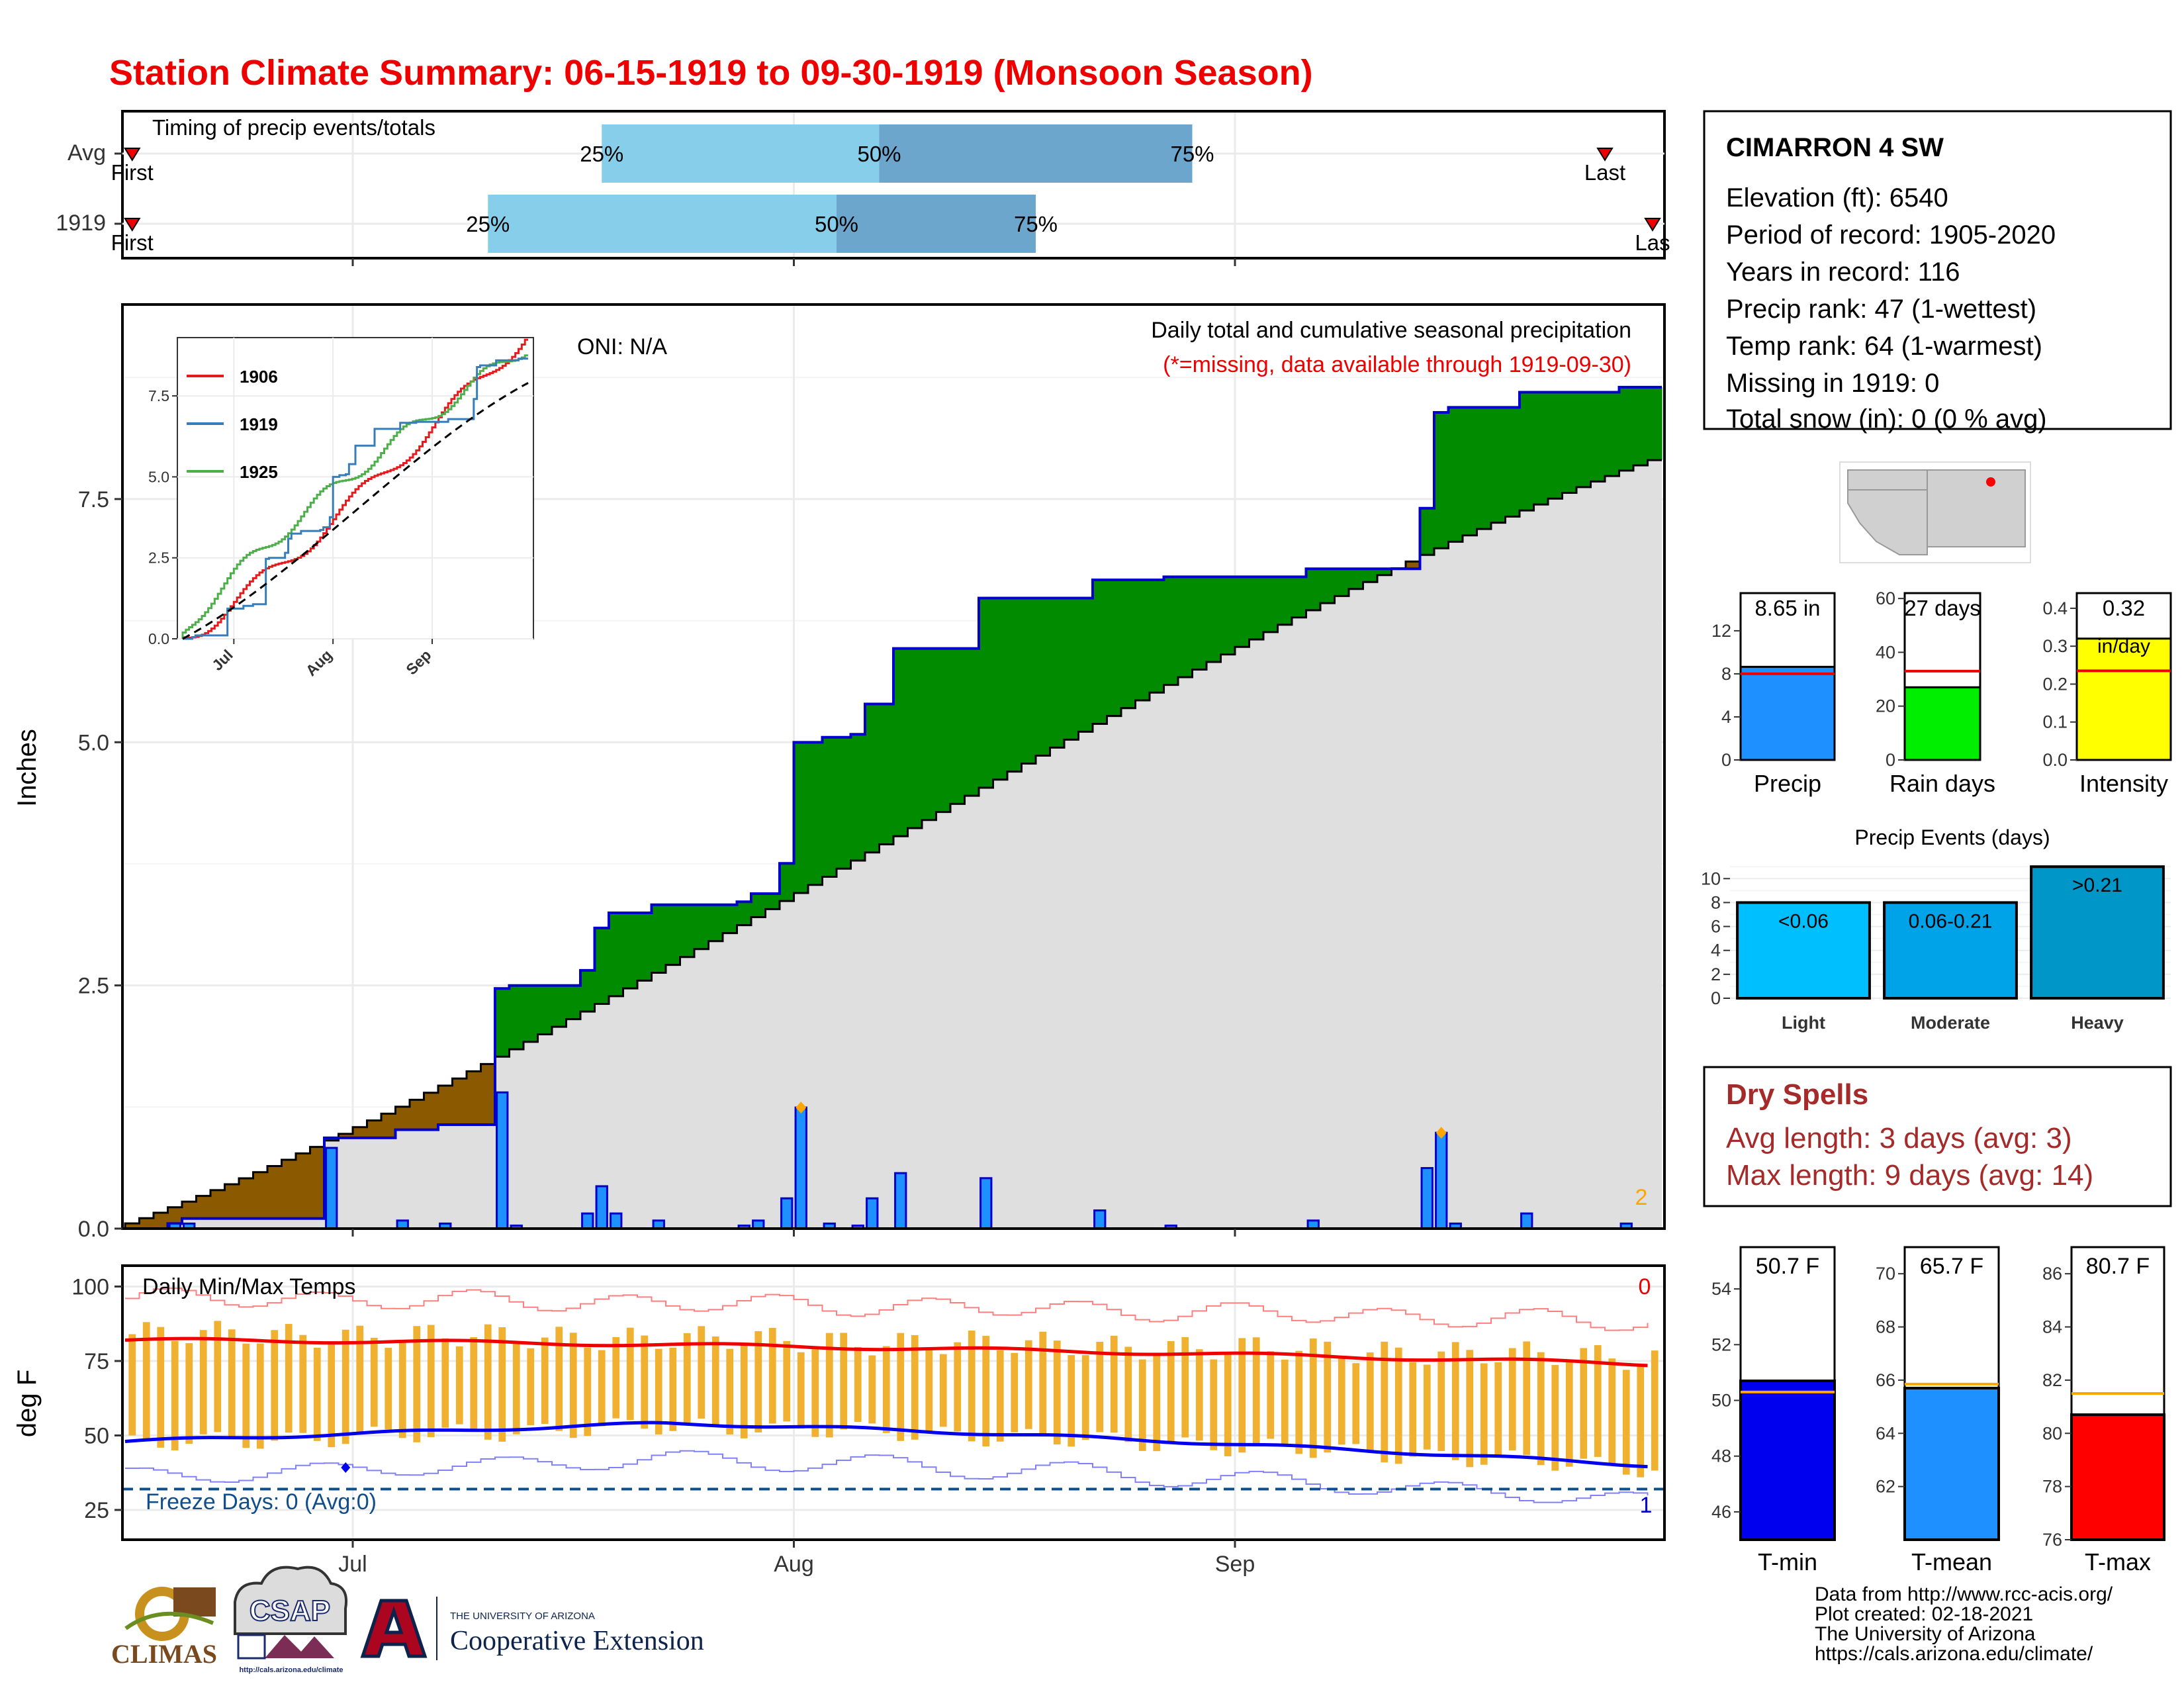 This screenshot has width=2184, height=1688. I want to click on summary-bar-value-label: 8.65 in, so click(1787, 608).